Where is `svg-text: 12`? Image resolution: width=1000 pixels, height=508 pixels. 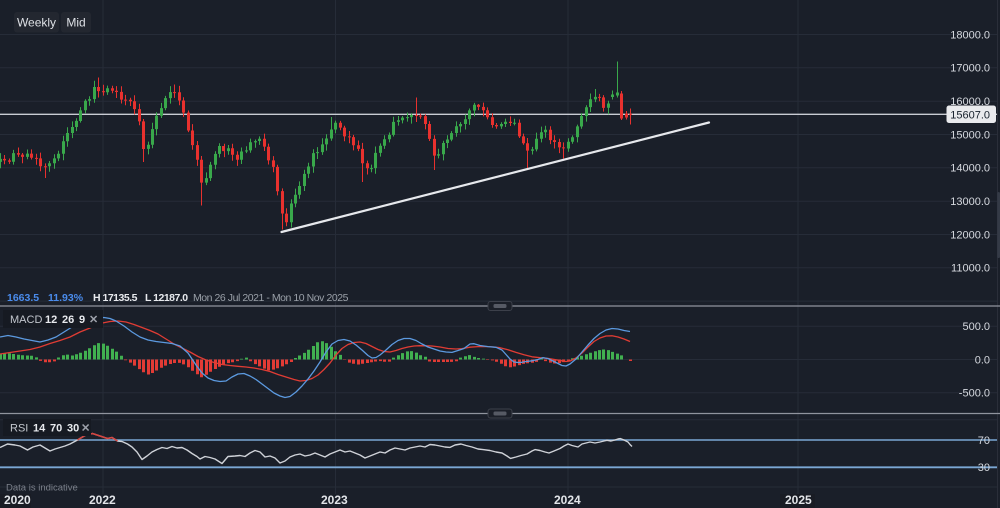 svg-text: 12 is located at coordinates (51, 320).